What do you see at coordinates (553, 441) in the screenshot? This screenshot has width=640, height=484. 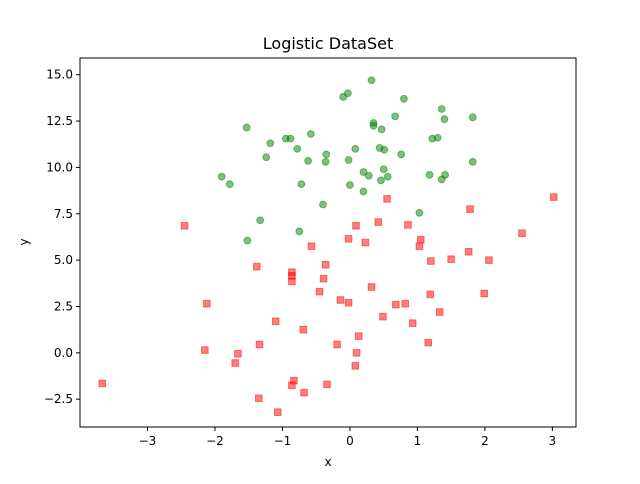 I see `x-tick-label: 3` at bounding box center [553, 441].